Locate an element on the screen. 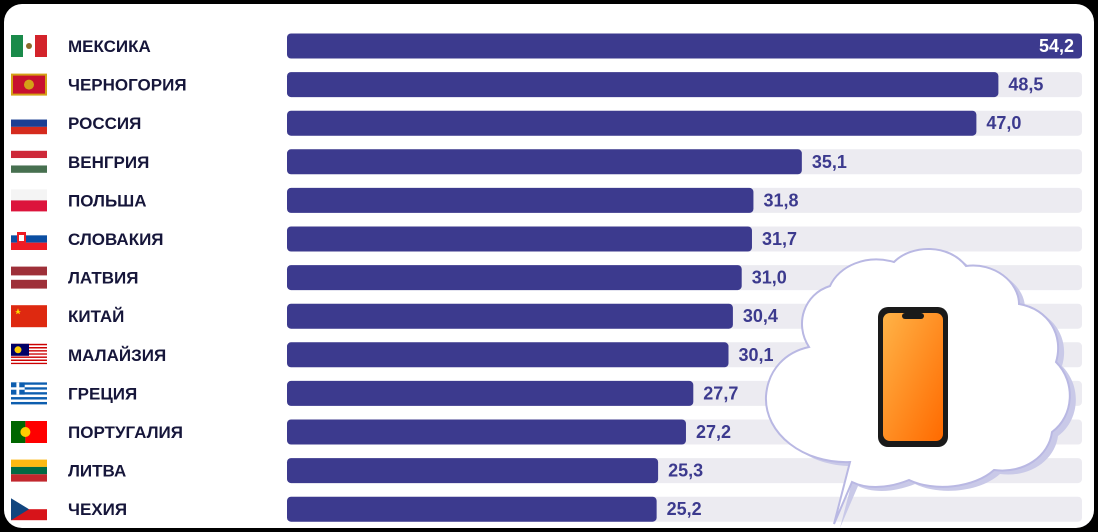 The width and height of the screenshot is (1098, 532). flag-triangle is located at coordinates (20, 509).